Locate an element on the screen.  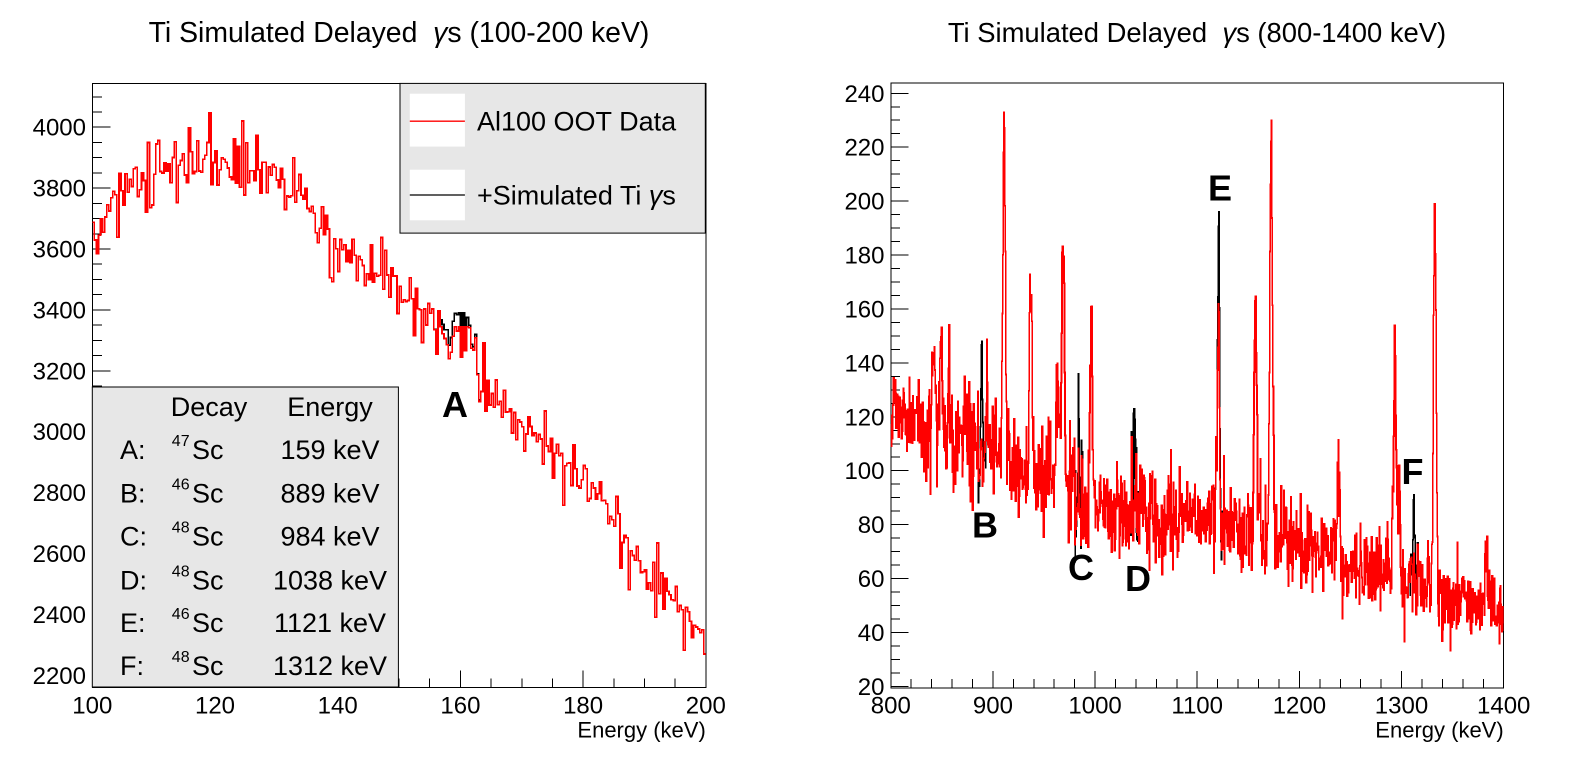
svg-text: 240 is located at coordinates (864, 94).